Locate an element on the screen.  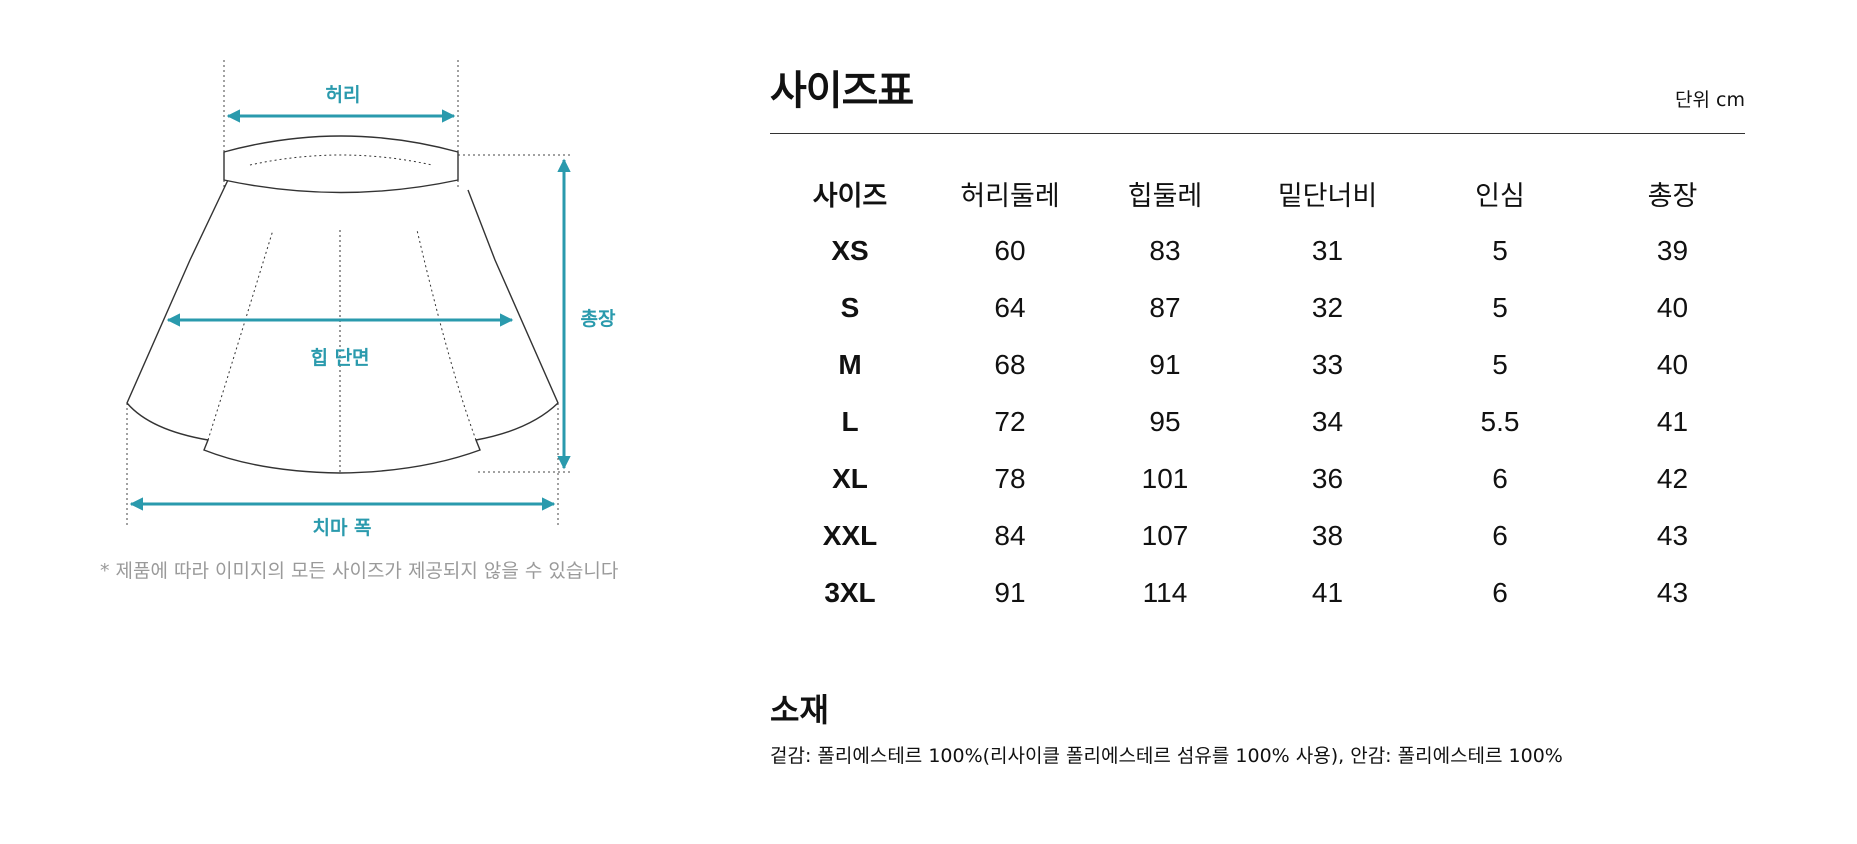
skirt-illustration is located at coordinates (348, 292).